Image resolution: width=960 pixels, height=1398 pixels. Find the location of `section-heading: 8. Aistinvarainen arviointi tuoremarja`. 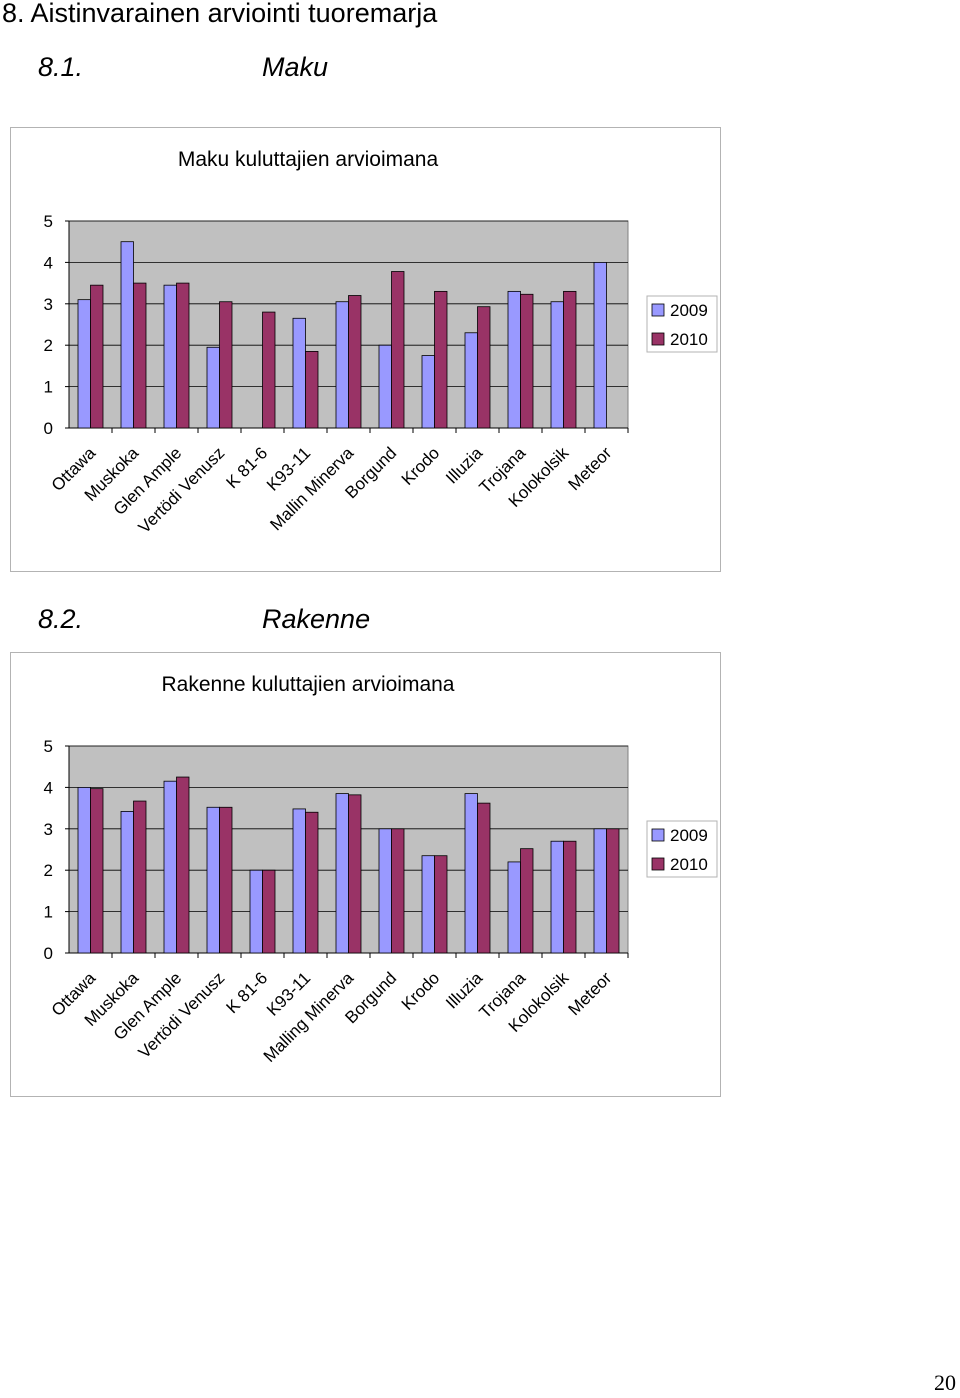

section-heading: 8. Aistinvarainen arviointi tuoremarja is located at coordinates (220, 14).